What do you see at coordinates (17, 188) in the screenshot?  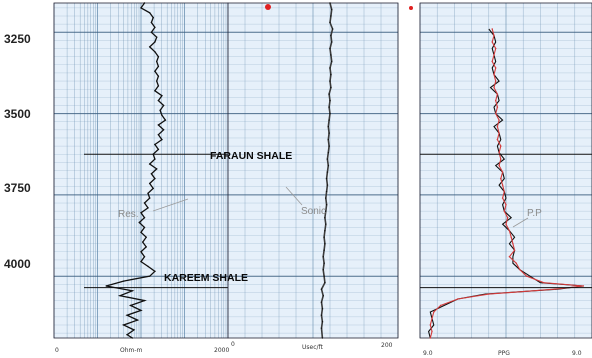 I see `depth-tick-label: 3750` at bounding box center [17, 188].